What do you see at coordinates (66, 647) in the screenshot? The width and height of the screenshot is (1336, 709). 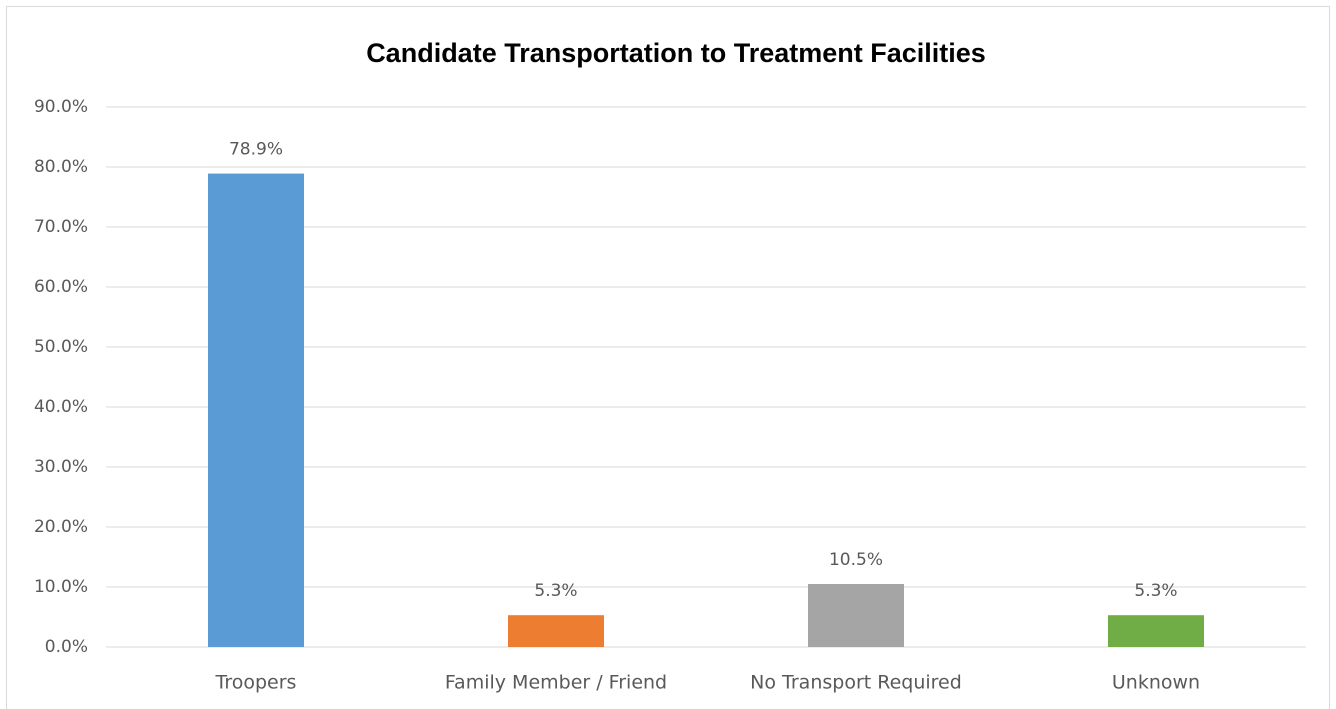 I see `y-tick-label: 0.0%` at bounding box center [66, 647].